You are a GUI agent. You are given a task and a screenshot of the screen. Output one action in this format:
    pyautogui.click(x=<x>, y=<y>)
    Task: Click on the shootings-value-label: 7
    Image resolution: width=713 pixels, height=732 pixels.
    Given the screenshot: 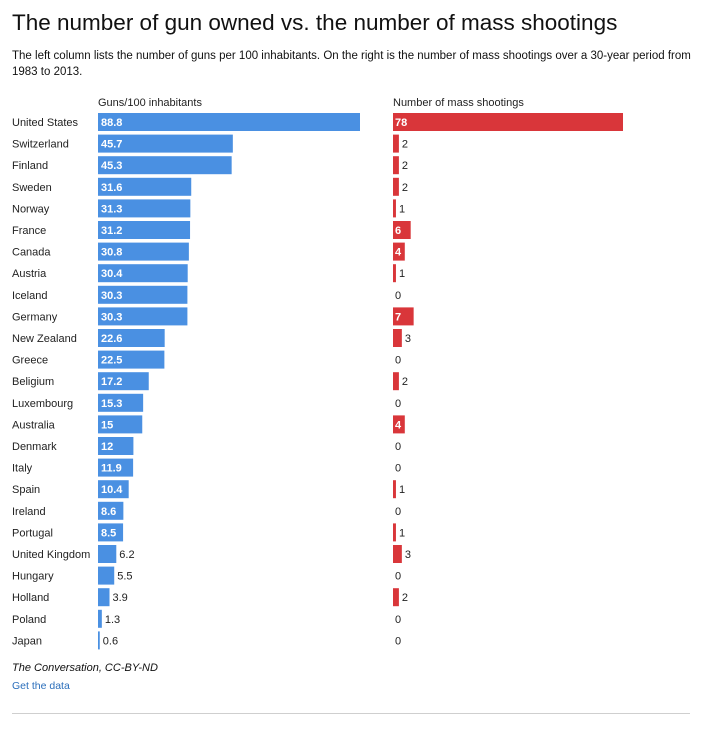 What is the action you would take?
    pyautogui.click(x=398, y=317)
    